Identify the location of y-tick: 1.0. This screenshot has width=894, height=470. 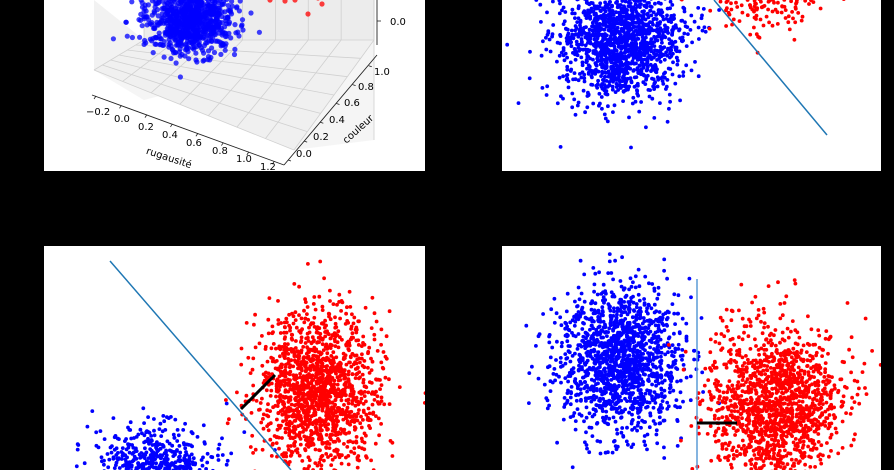
(382, 72).